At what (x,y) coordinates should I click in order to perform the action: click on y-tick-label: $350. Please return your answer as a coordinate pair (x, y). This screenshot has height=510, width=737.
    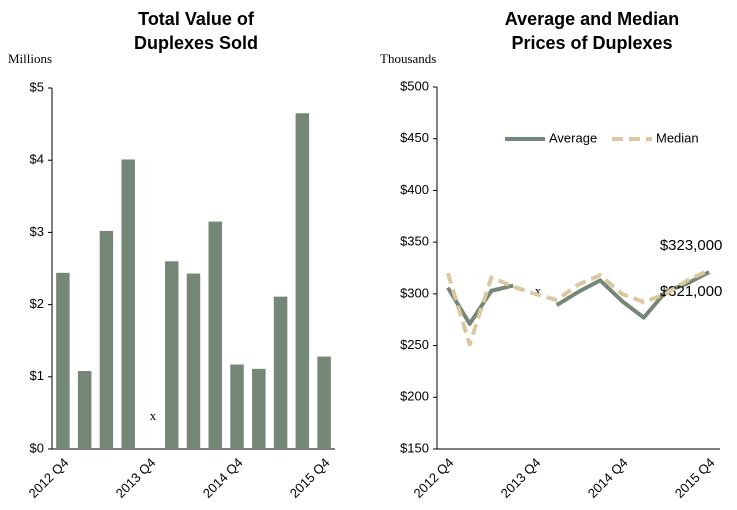
    Looking at the image, I should click on (414, 241).